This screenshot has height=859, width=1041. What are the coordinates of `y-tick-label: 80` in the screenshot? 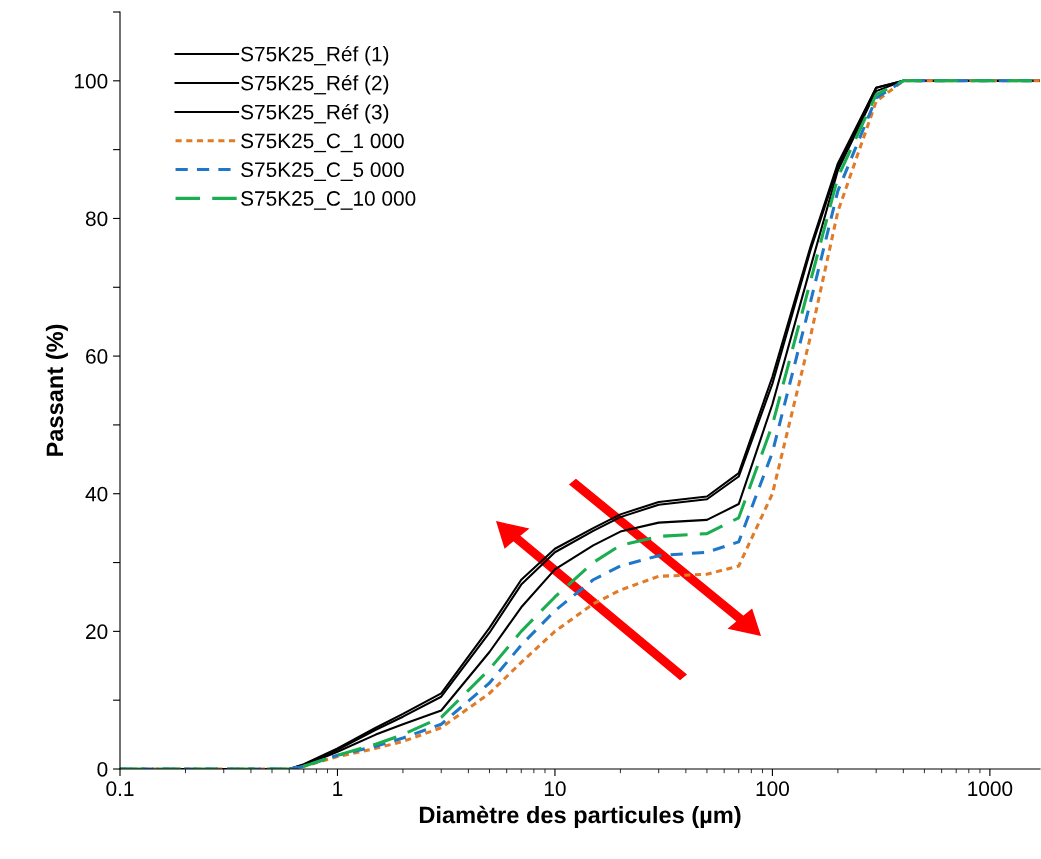 It's located at (96, 219).